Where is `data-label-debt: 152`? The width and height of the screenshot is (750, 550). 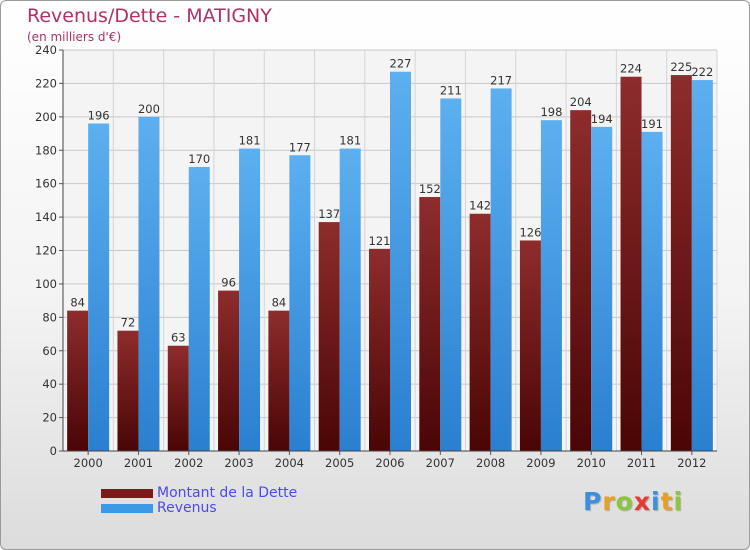 data-label-debt: 152 is located at coordinates (430, 189).